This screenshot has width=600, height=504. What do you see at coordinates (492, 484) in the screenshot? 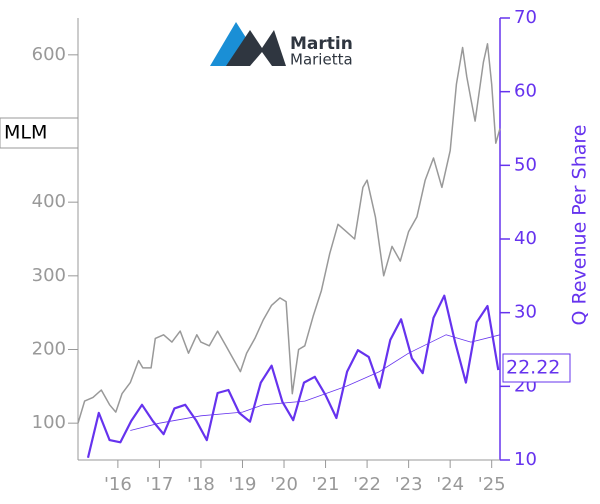
I see `x-tick-label: '25` at bounding box center [492, 484].